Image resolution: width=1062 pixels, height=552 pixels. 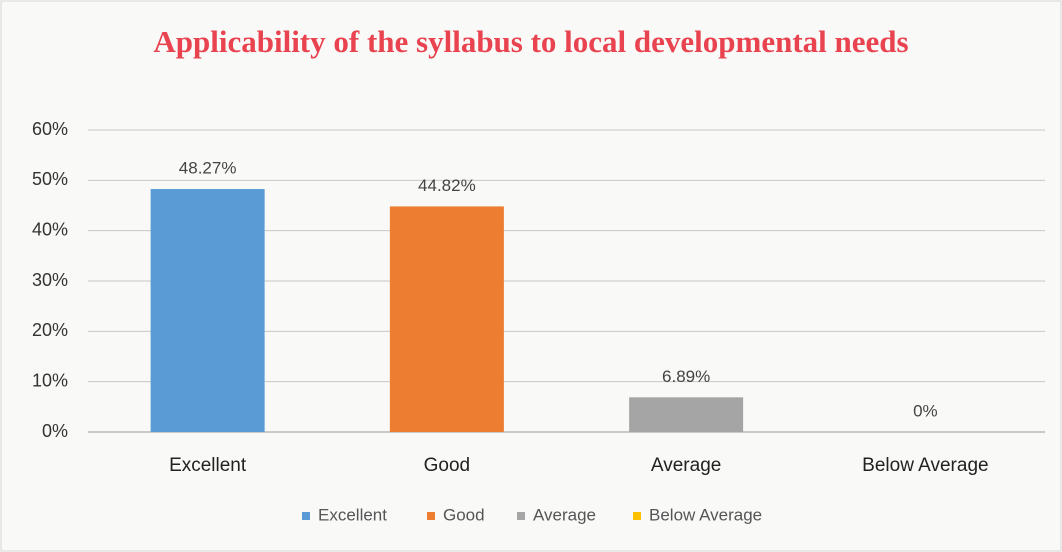 I want to click on x-tick-label: Good, so click(x=447, y=465).